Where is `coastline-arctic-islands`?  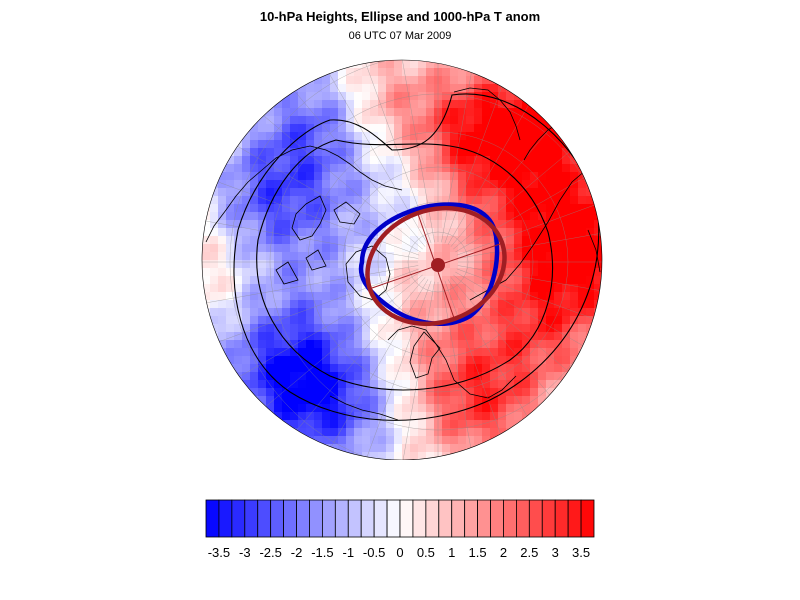 coastline-arctic-islands is located at coordinates (318, 243).